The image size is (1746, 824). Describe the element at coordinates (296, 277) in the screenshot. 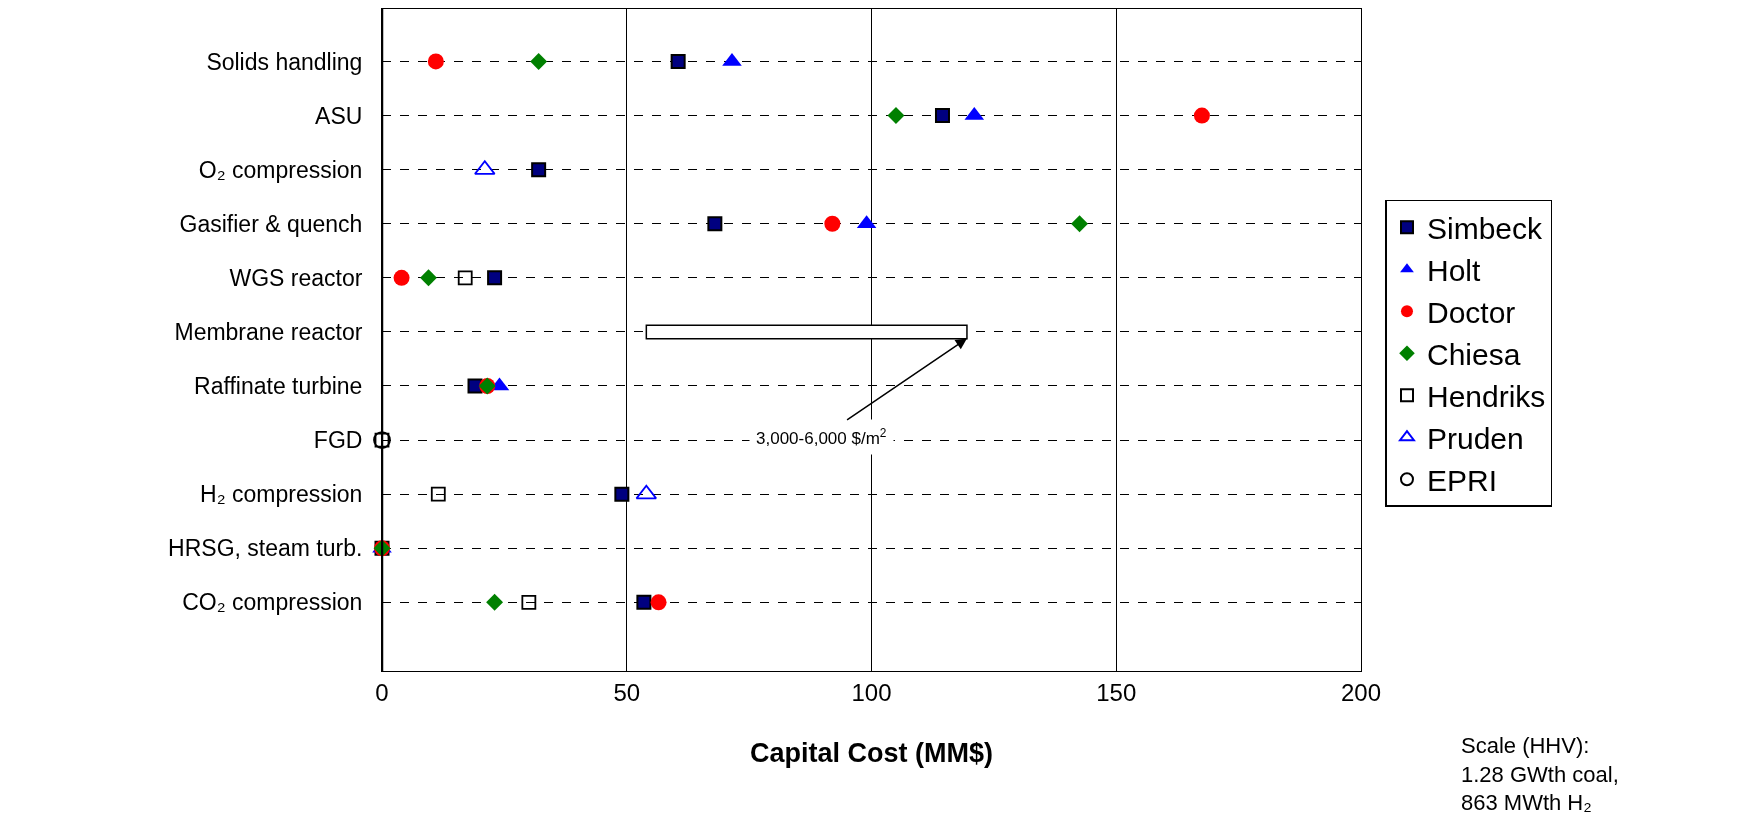

I see `y-tick-label: WGS reactor` at that location.